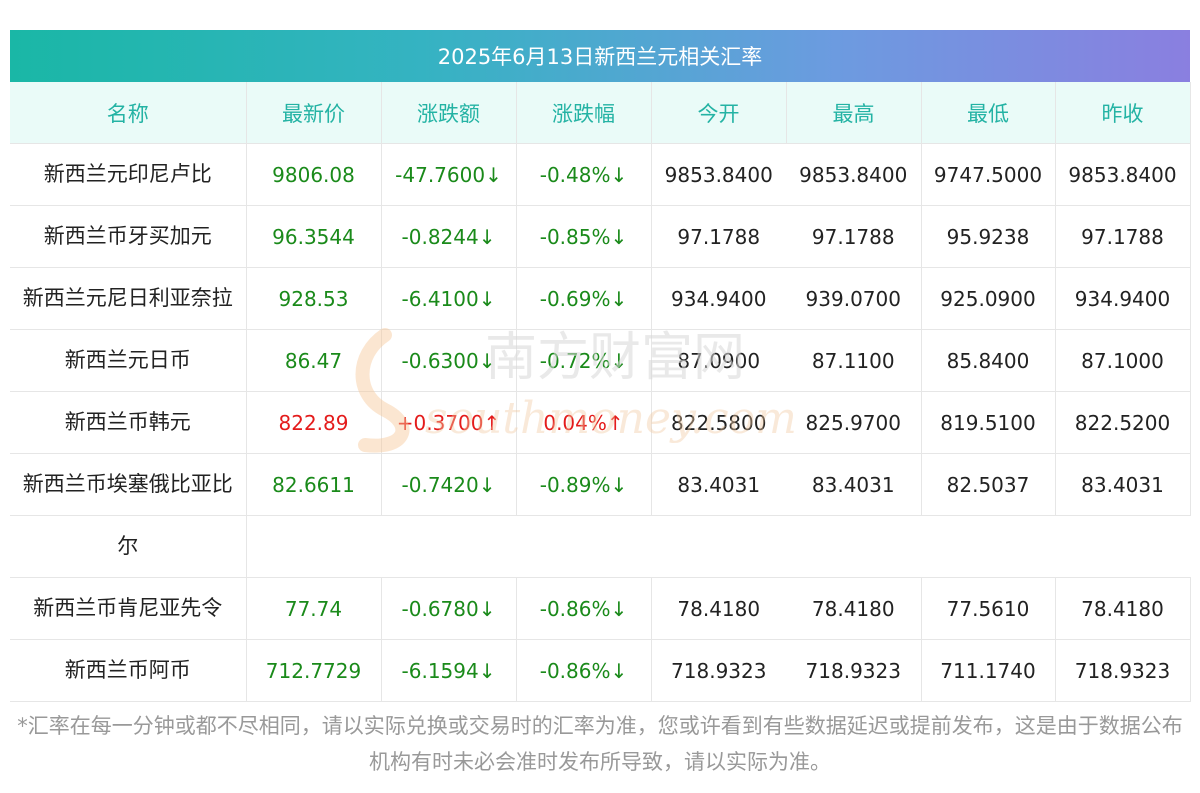  Describe the element at coordinates (718, 608) in the screenshot. I see `open-price: 78.4180` at that location.